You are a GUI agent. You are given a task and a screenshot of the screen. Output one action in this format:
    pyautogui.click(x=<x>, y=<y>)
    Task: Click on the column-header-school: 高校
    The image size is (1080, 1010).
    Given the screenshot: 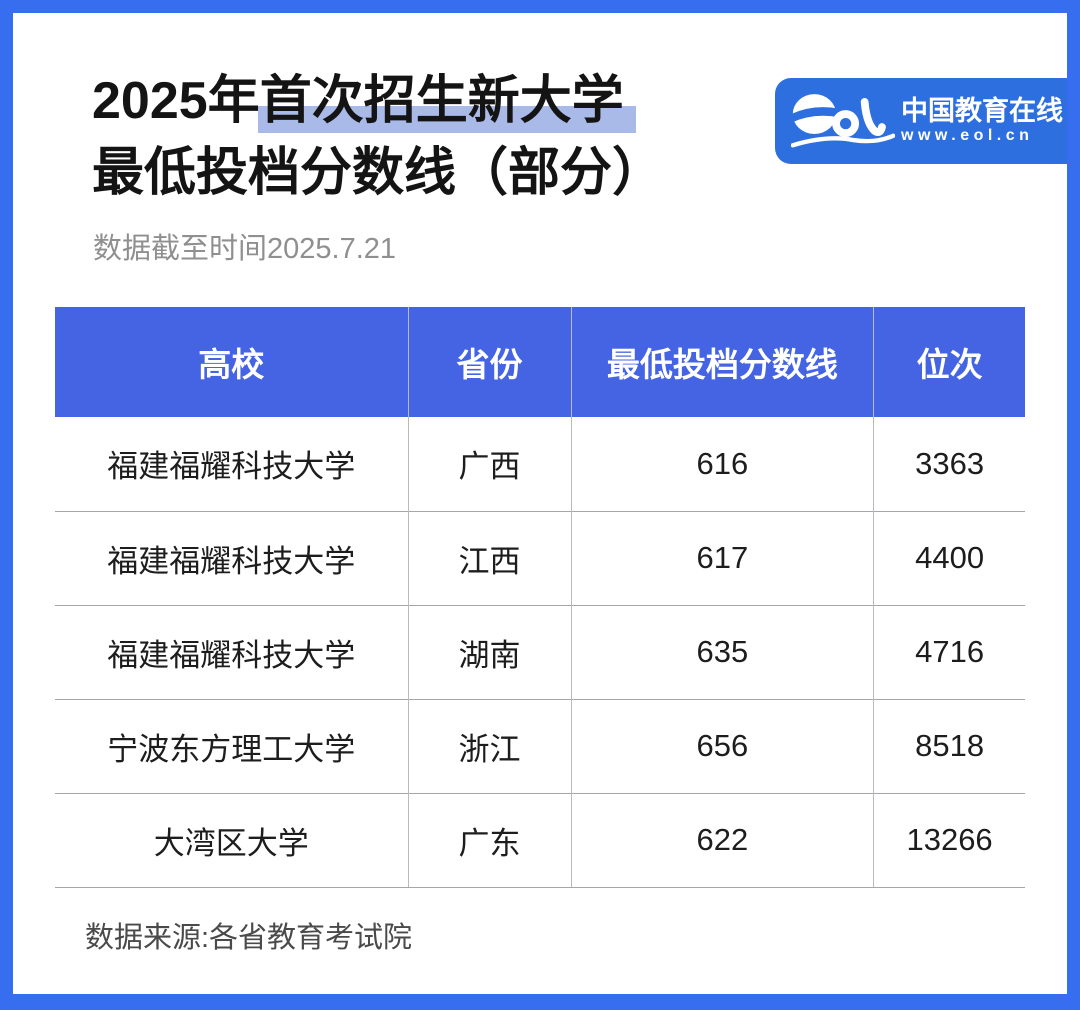 What is the action you would take?
    pyautogui.click(x=232, y=362)
    